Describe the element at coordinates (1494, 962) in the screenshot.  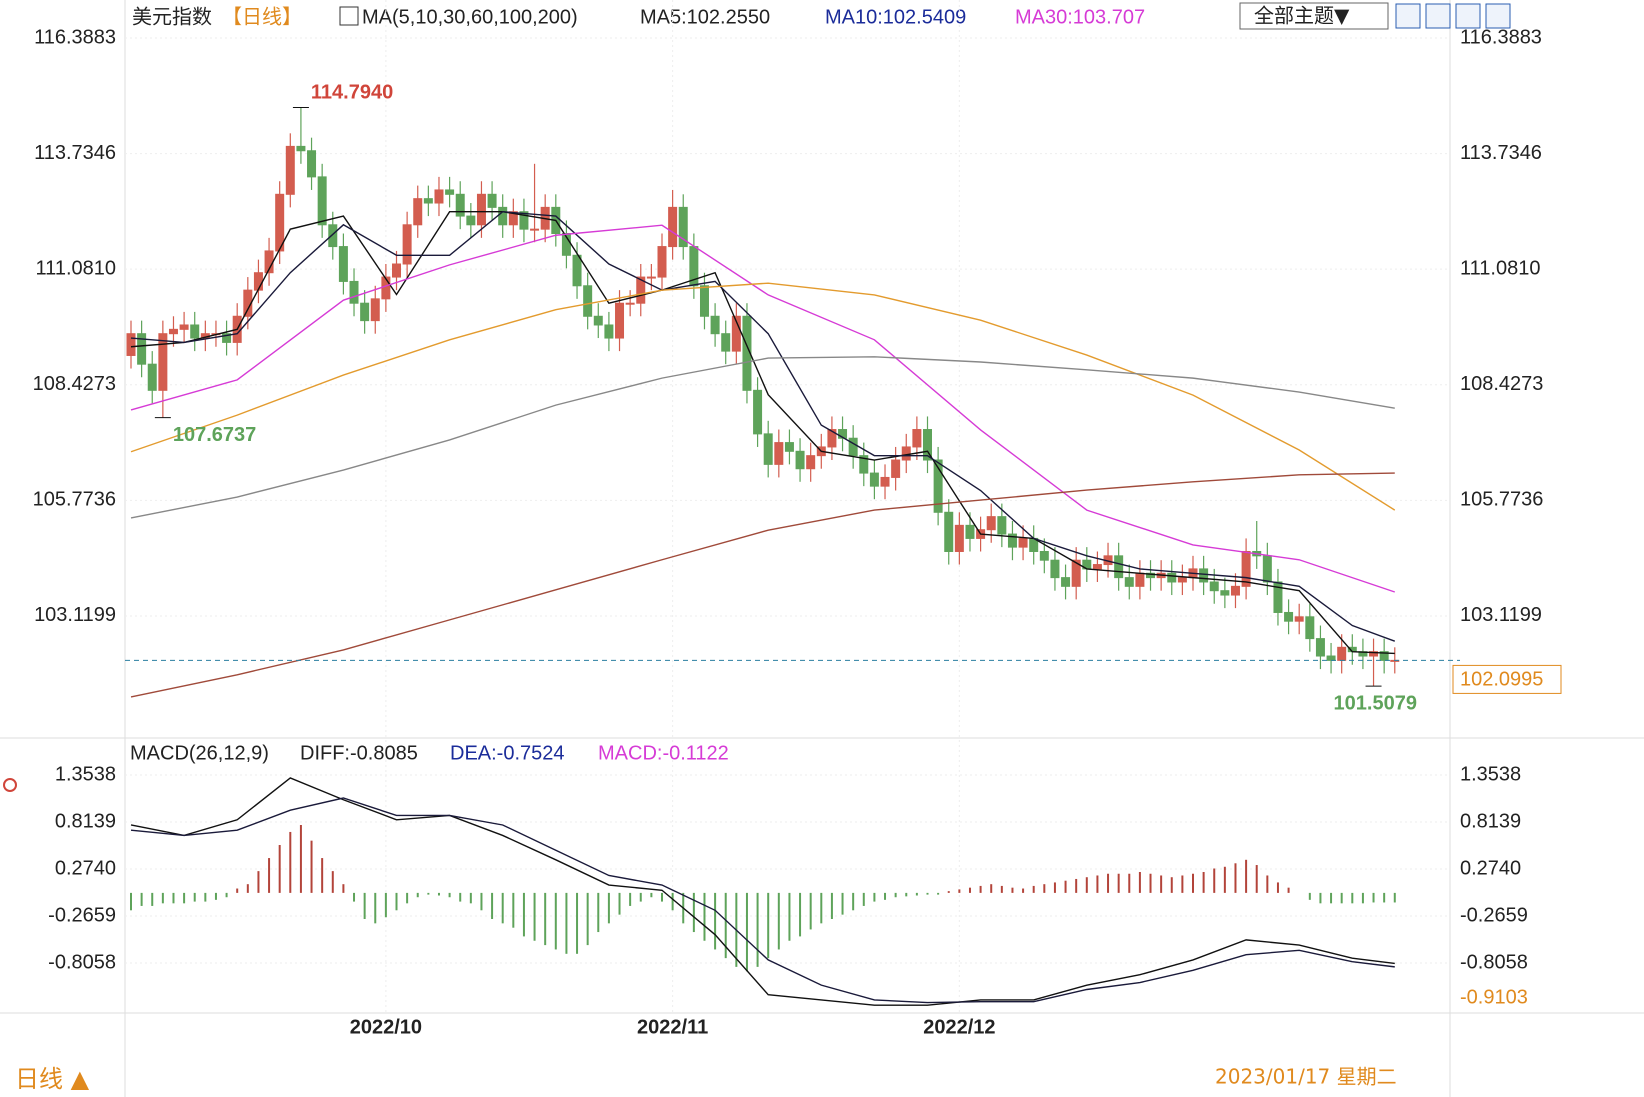
I see `y-tick-label-right: -0.8058` at that location.